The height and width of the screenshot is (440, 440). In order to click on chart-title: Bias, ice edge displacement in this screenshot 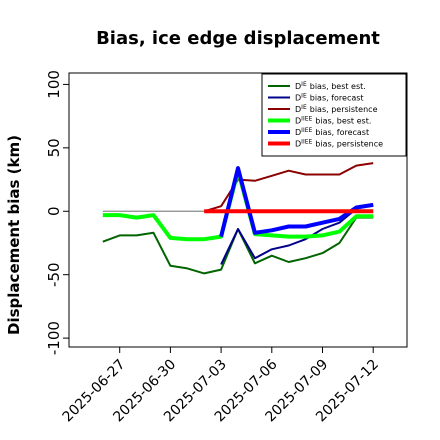, I will do `click(238, 38)`.